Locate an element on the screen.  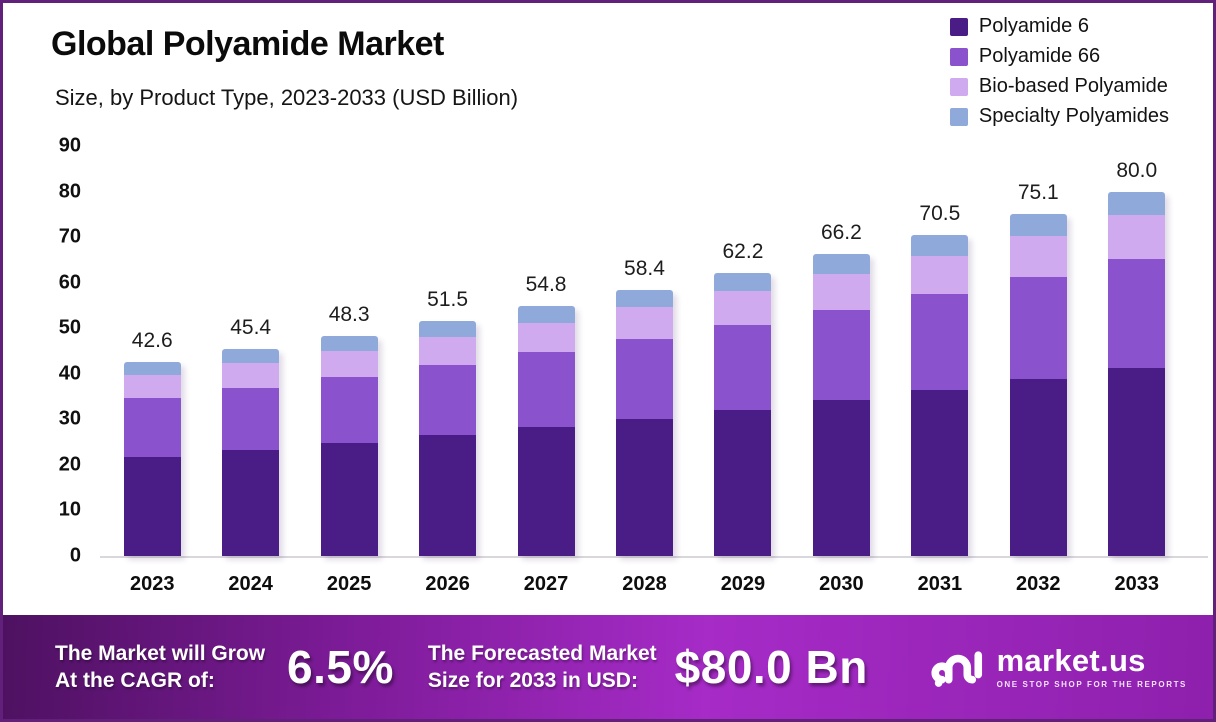
bar-total-label: 51.5 is located at coordinates (448, 300).